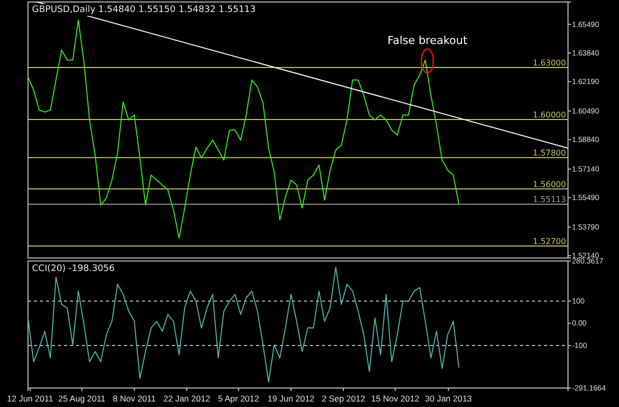  Describe the element at coordinates (74, 269) in the screenshot. I see `chart-title: CCI(20) -198.3056` at that location.